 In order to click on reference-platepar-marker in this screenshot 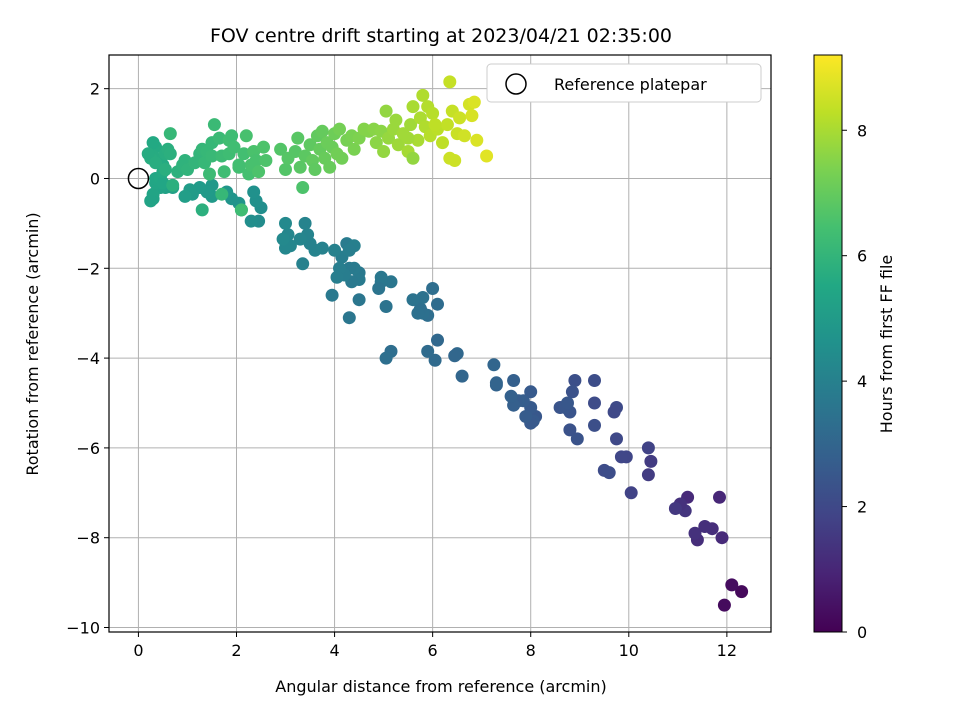, I will do `click(138, 178)`.